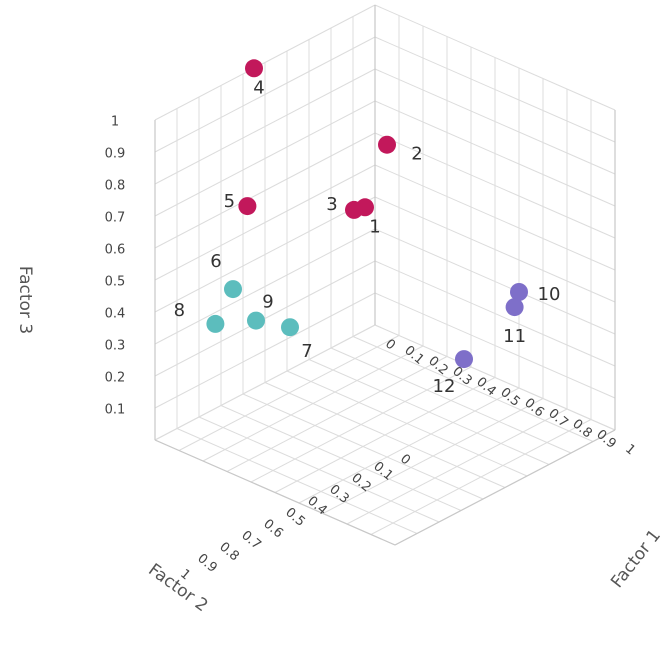 The width and height of the screenshot is (667, 654). What do you see at coordinates (115, 282) in the screenshot?
I see `z-tick-label: 0.5` at bounding box center [115, 282].